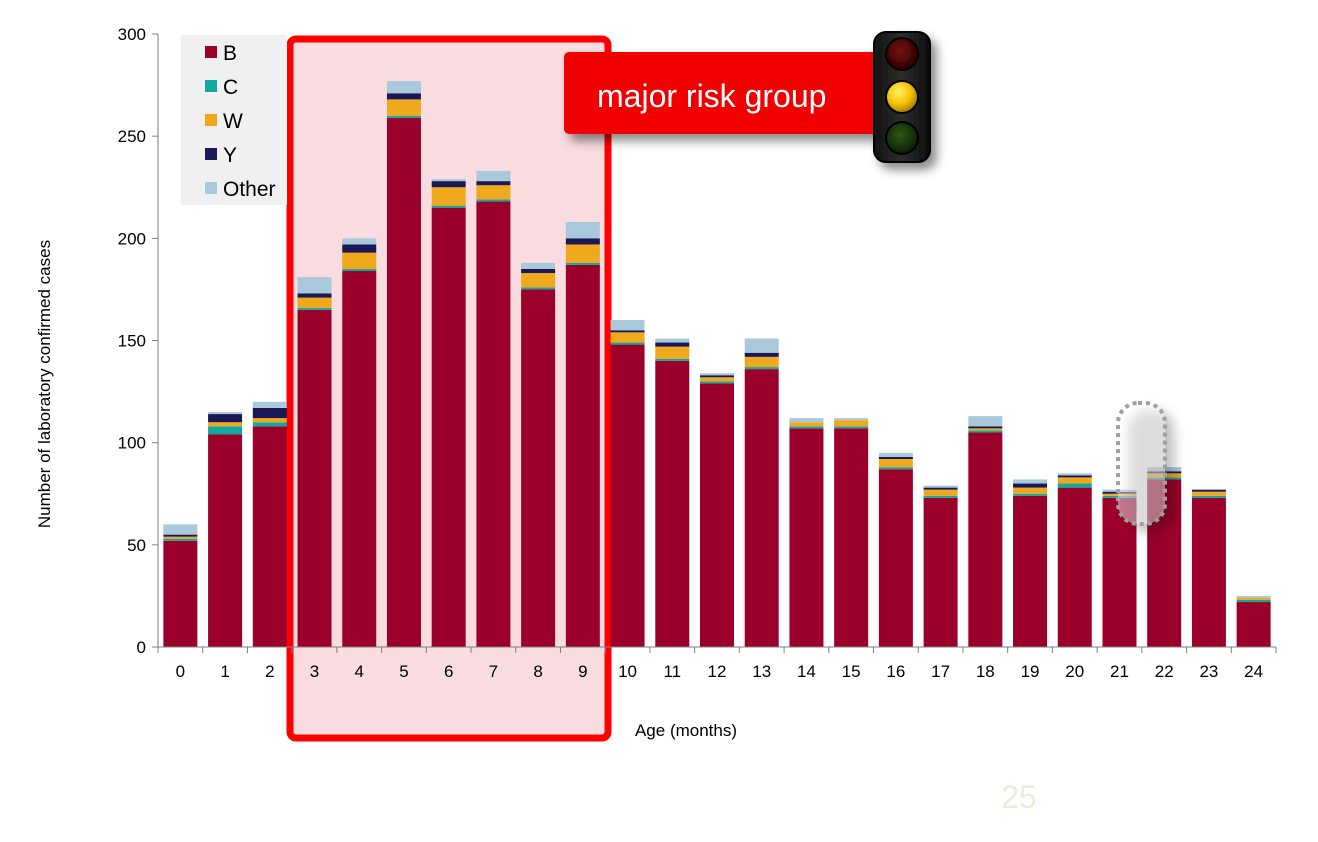 This screenshot has width=1318, height=842. I want to click on callout-background, so click(727, 93).